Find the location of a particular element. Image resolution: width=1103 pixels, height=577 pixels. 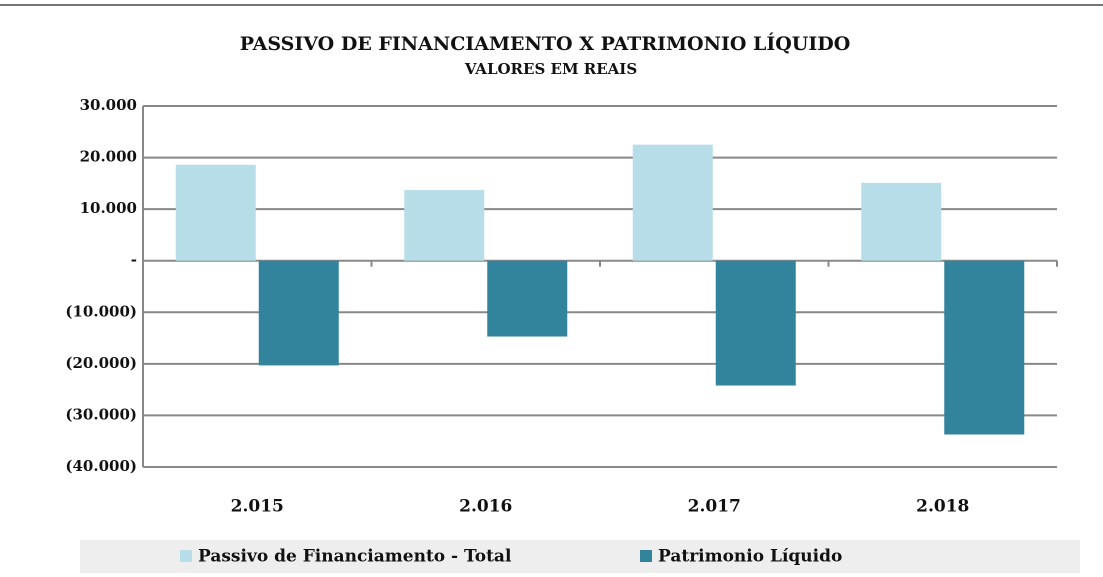

chart-subtitle: VALORES EM REAIS is located at coordinates (550, 69).